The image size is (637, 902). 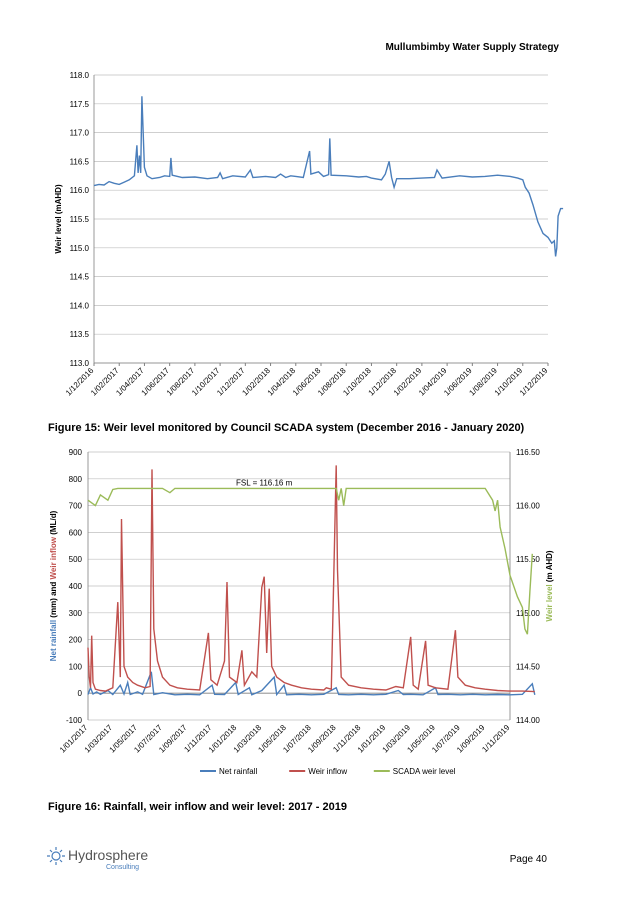 I want to click on y-tick-label: 200, so click(x=76, y=640).